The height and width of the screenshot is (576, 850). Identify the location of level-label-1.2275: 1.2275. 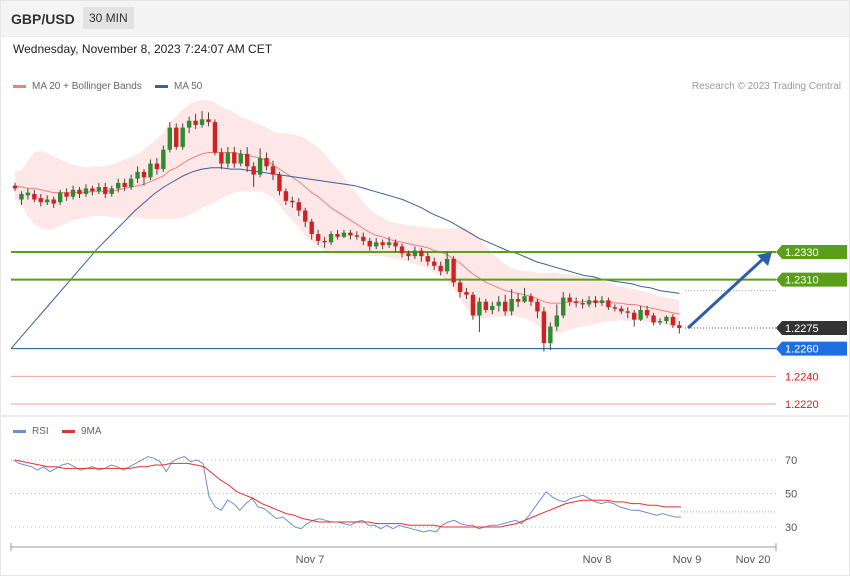
(802, 329).